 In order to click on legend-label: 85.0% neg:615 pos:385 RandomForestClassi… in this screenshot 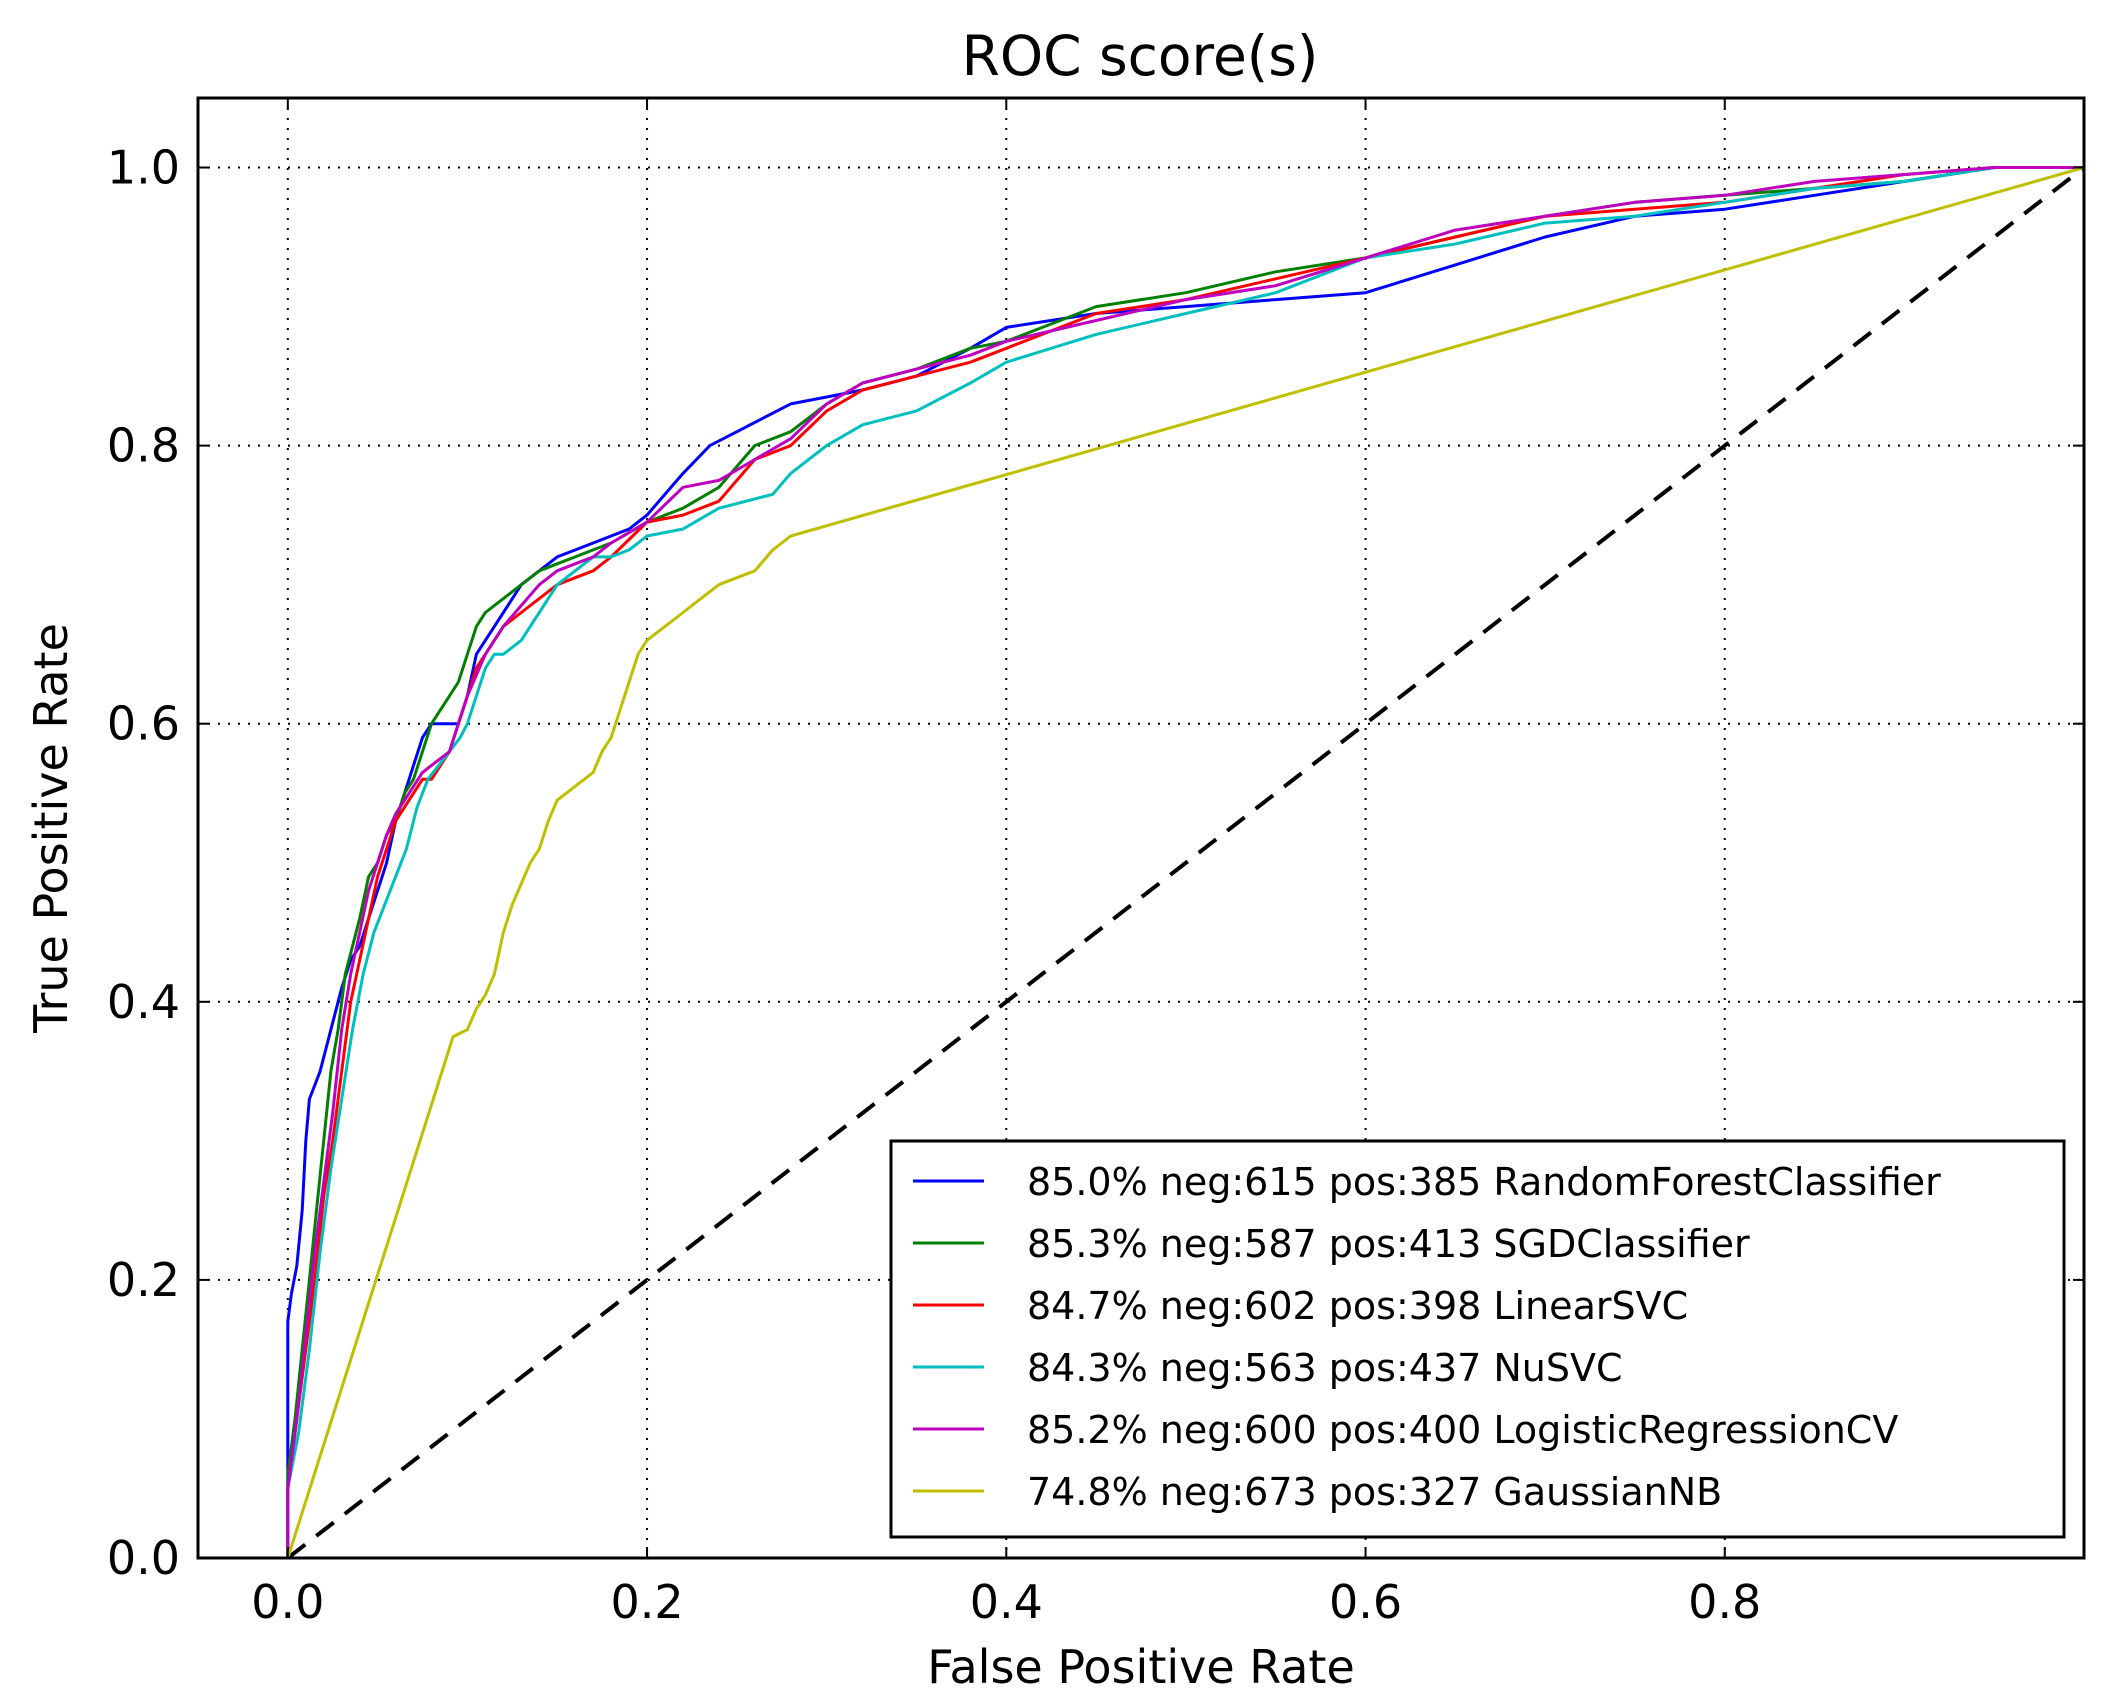, I will do `click(1484, 1182)`.